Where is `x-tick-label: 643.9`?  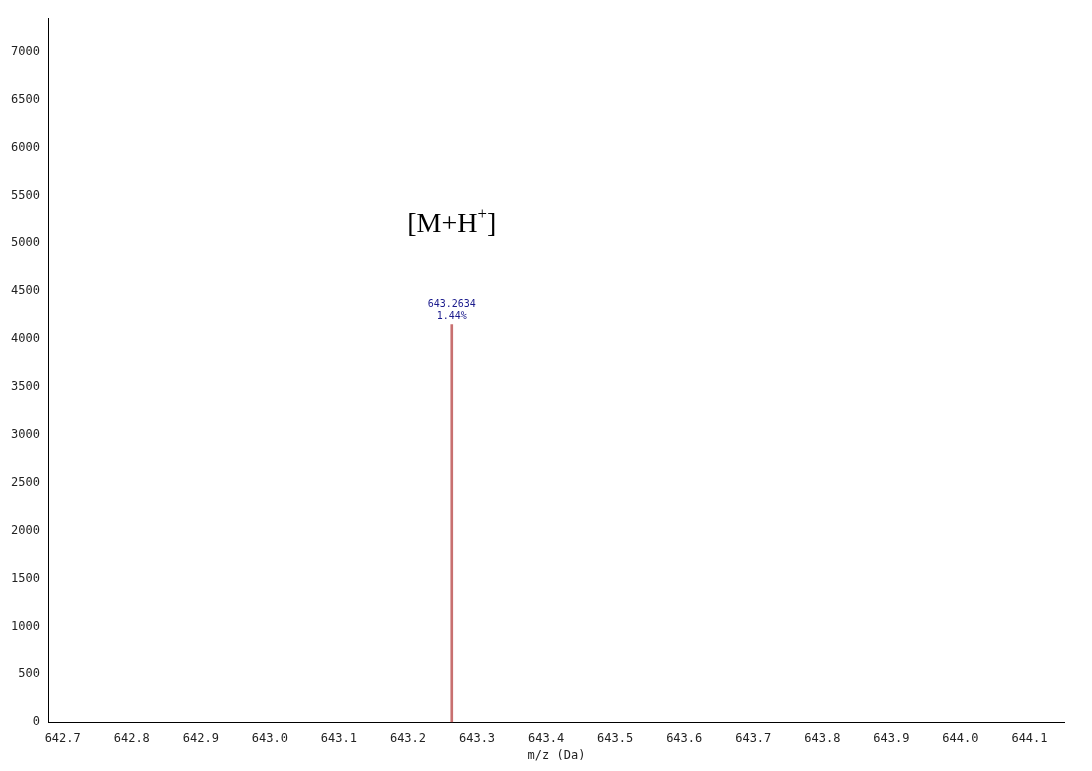
x-tick-label: 643.9 is located at coordinates (891, 737).